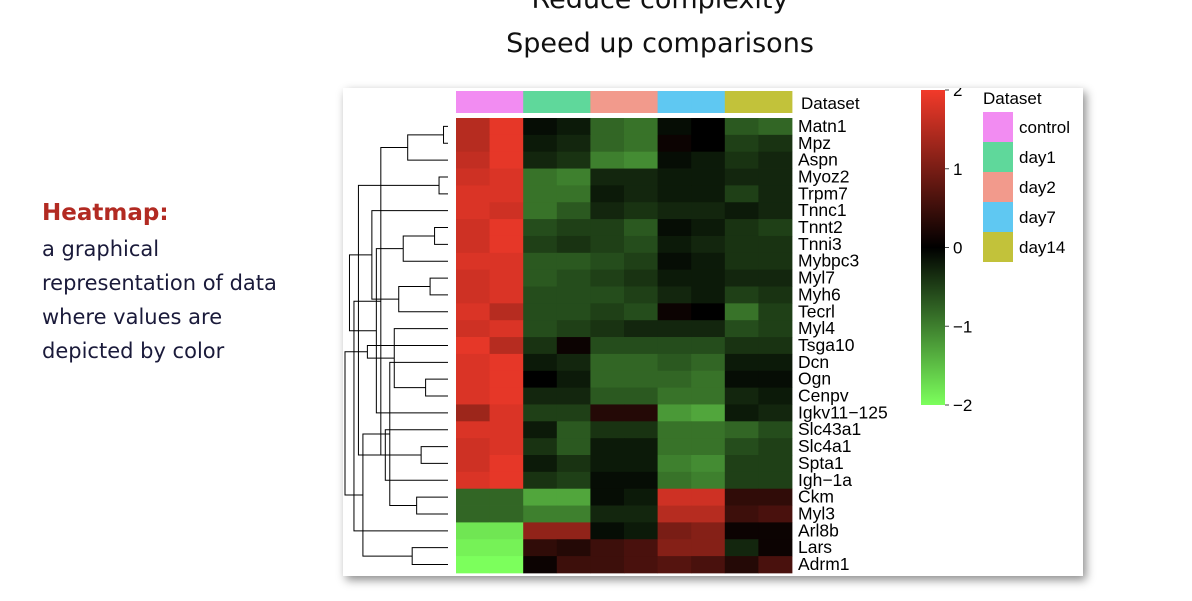 The height and width of the screenshot is (601, 1192). What do you see at coordinates (816, 497) in the screenshot?
I see `row-label: Ckm` at bounding box center [816, 497].